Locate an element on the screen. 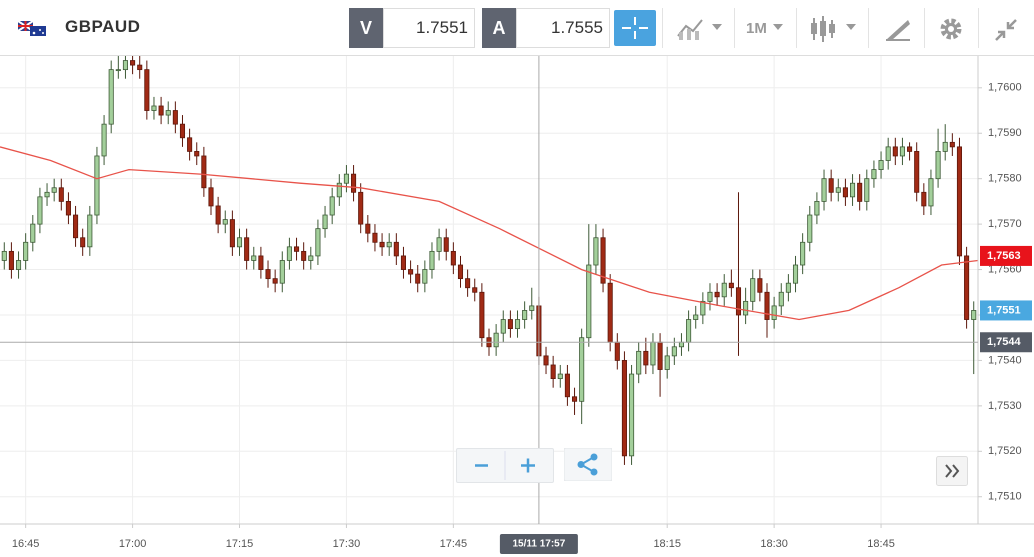 The image size is (1034, 557). price-tag-label: 1,7544 is located at coordinates (1004, 342).